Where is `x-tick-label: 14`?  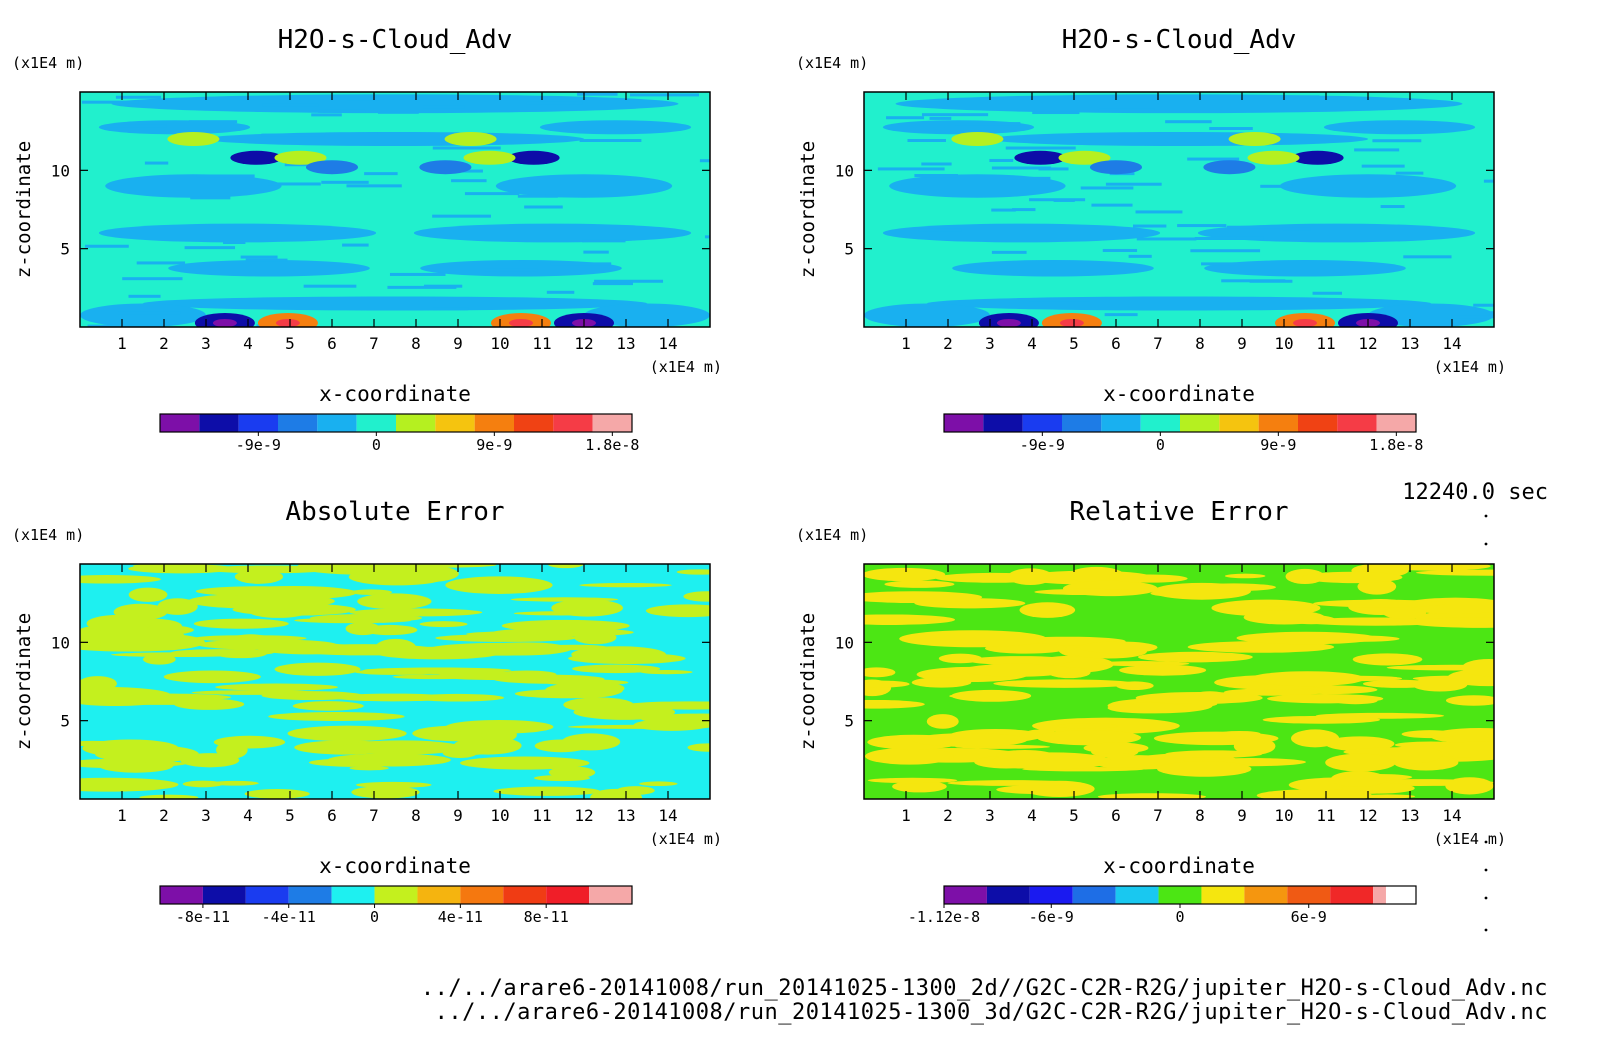
x-tick-label: 14 is located at coordinates (1451, 815).